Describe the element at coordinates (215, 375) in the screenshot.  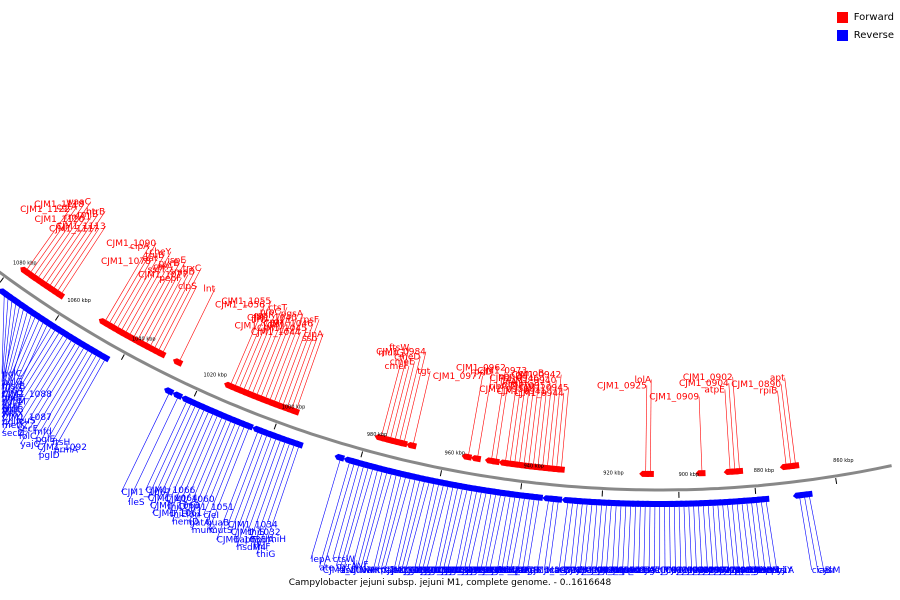
I see `tick-label: 1020 kbp` at that location.